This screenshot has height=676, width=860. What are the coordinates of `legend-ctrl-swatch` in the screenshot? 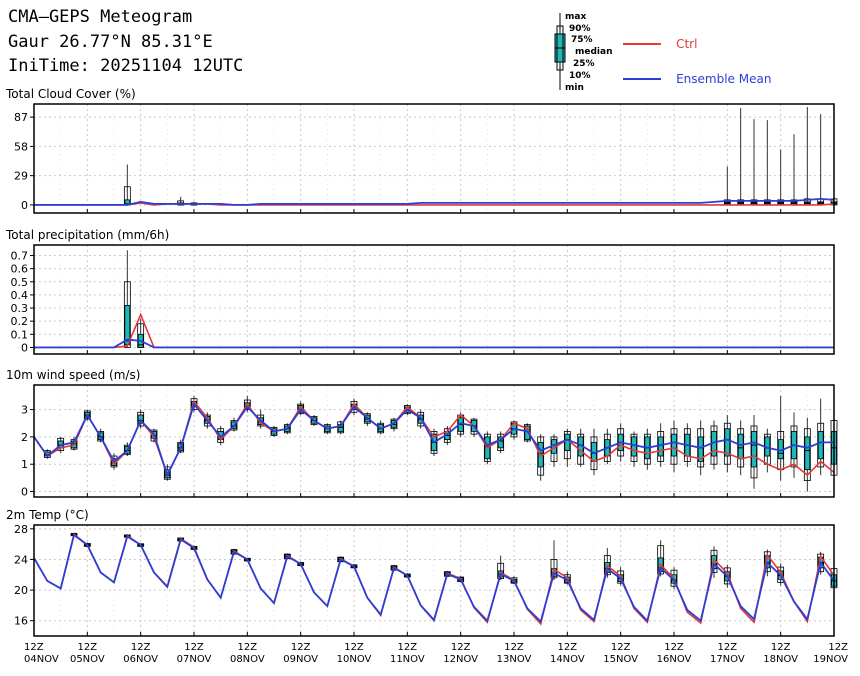 It's located at (642, 43).